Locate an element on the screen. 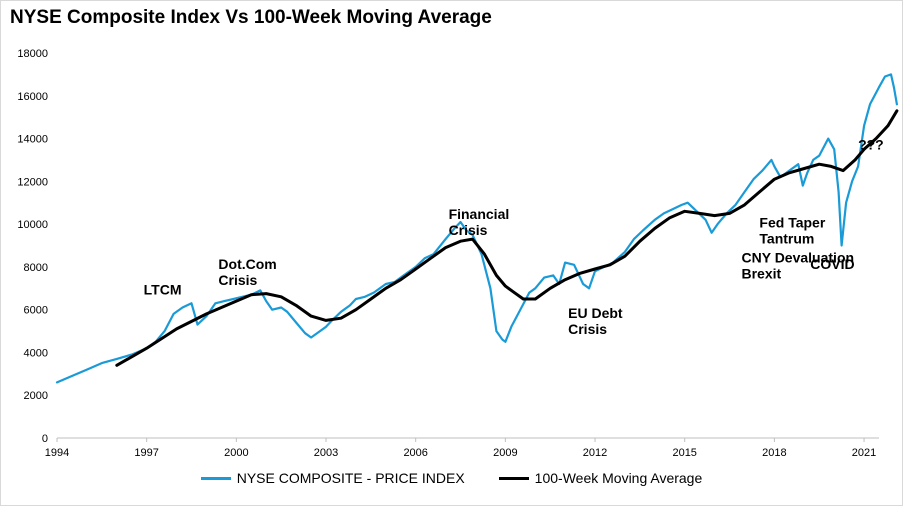 This screenshot has width=903, height=506. legend-label-nyse-composite: NYSE COMPOSITE - PRICE INDEX is located at coordinates (350, 478).